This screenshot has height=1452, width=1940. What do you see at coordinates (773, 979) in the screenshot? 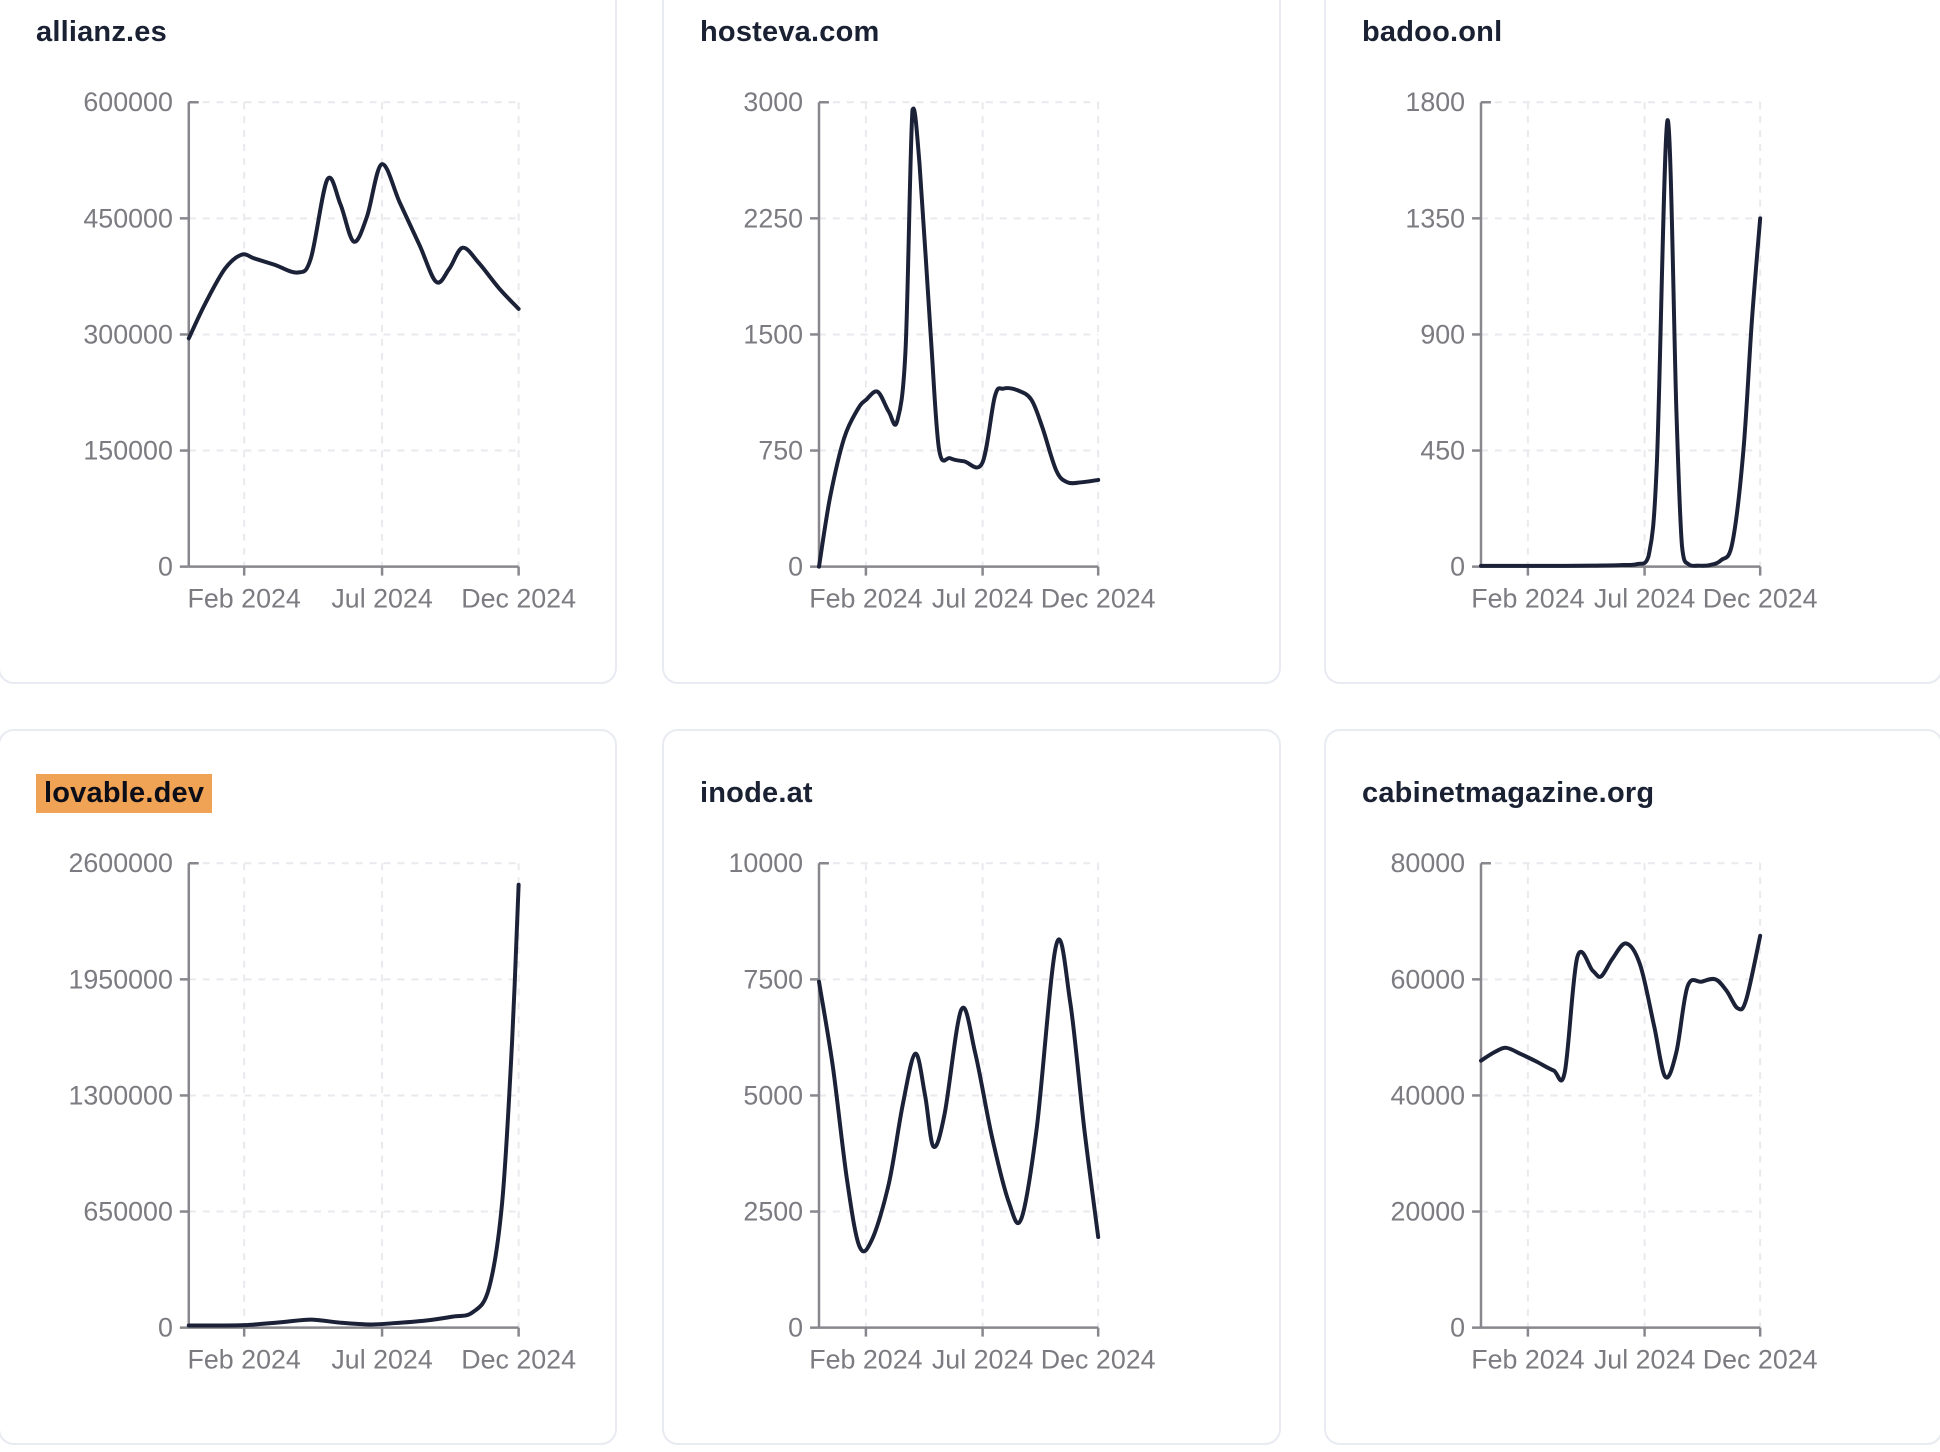
I see `y-axis-tick-label: 7500` at bounding box center [773, 979].